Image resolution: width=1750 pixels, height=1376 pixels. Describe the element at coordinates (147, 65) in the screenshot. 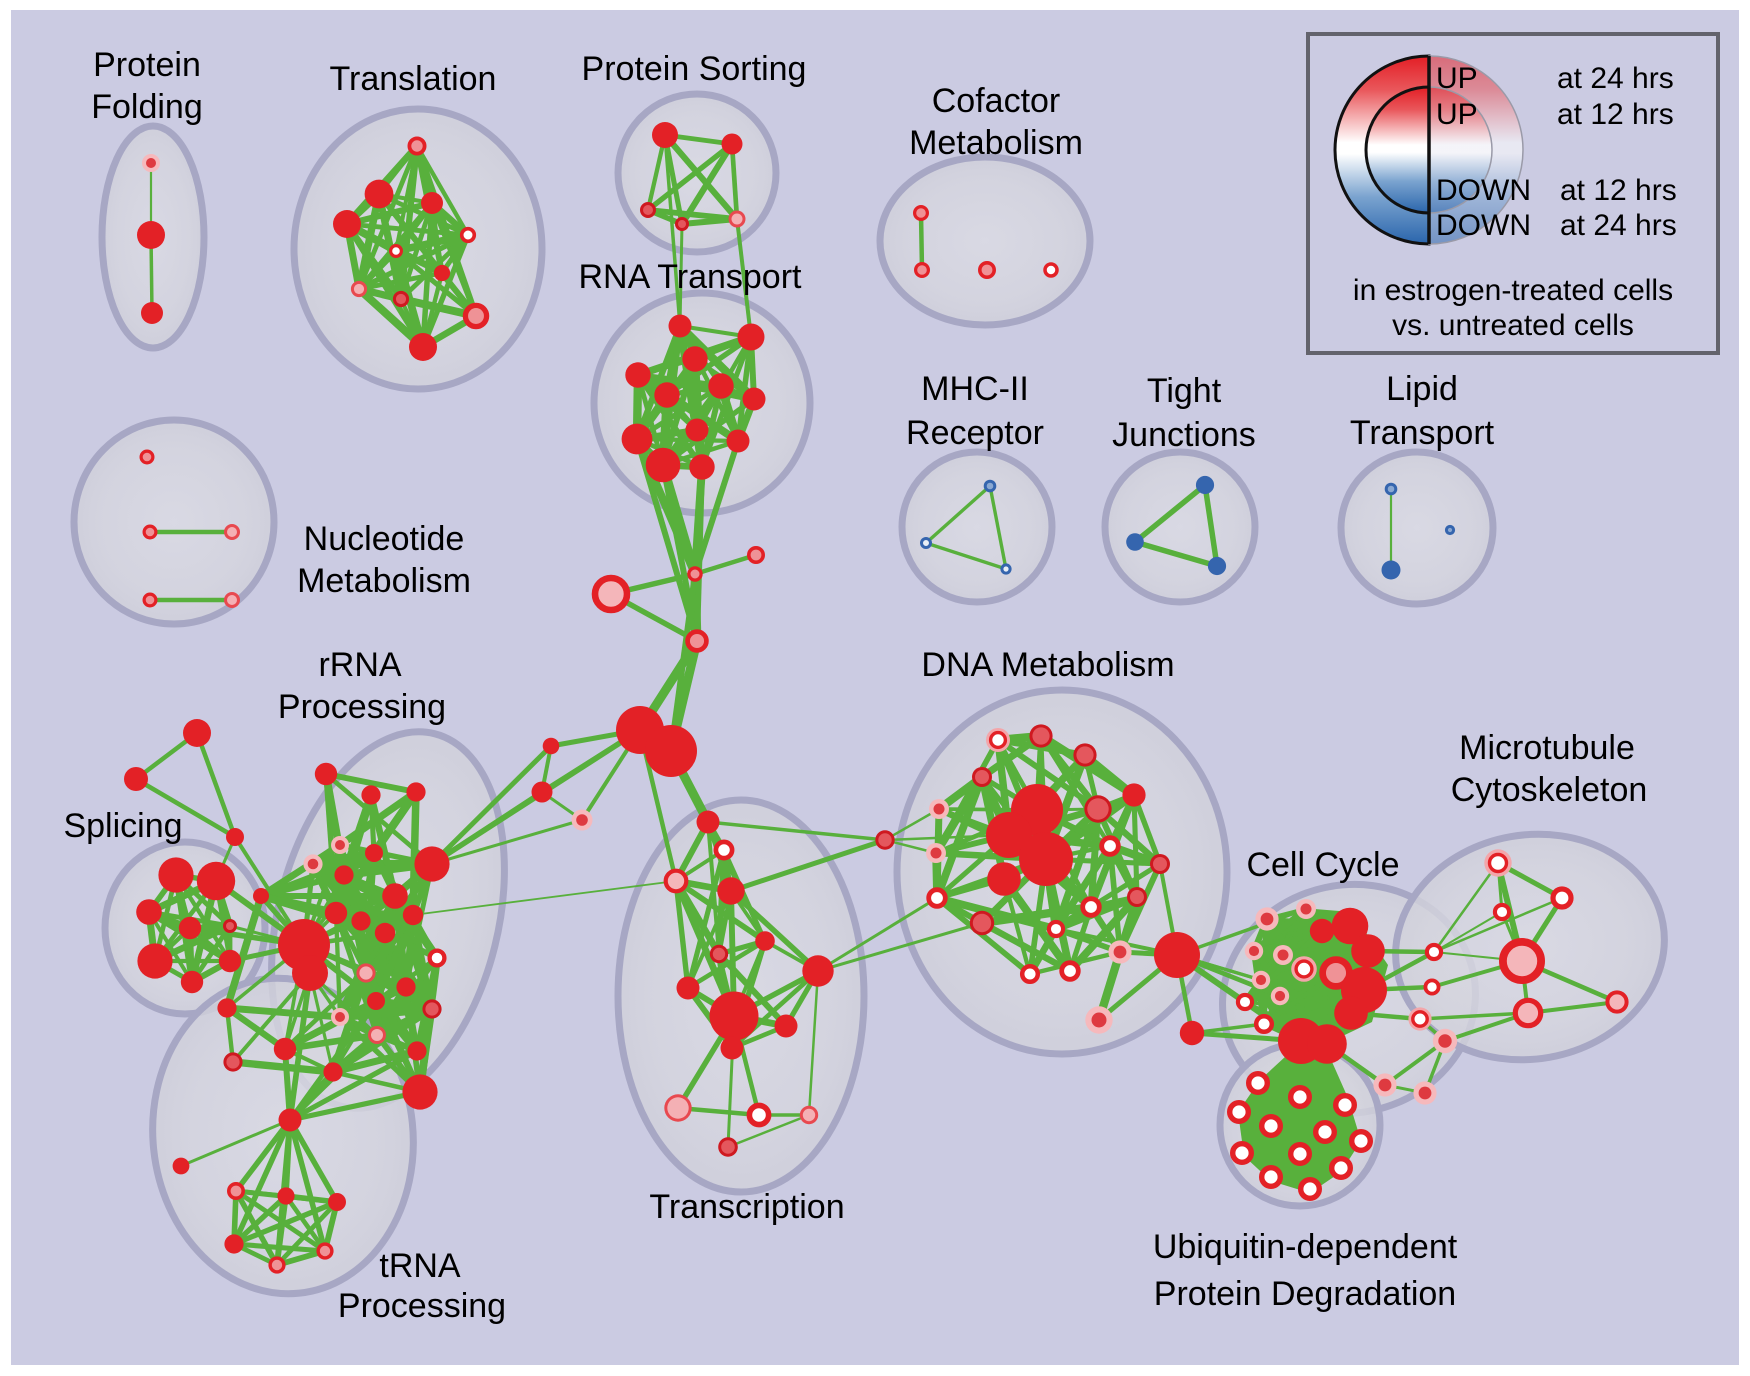

I see `svg-text: Protein` at that location.